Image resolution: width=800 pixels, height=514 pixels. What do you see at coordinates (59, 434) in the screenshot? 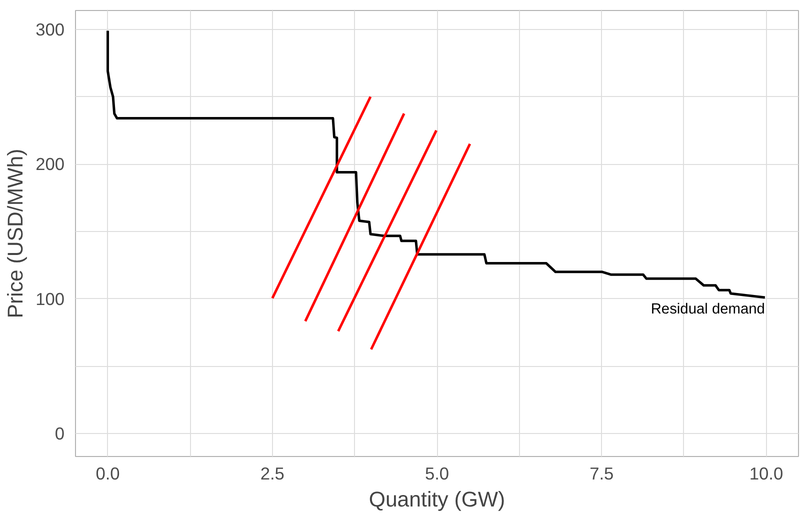
I see `y-tick-label: 0` at bounding box center [59, 434].